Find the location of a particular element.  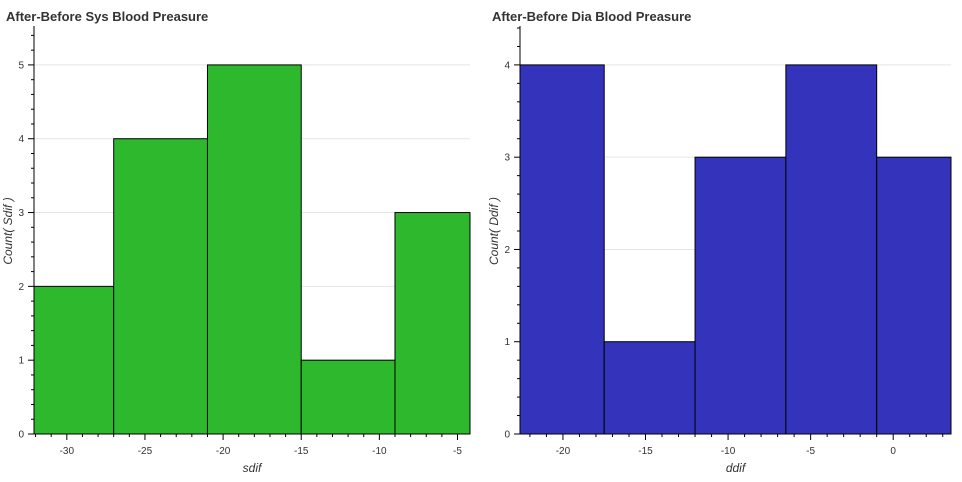

chart-title: After-Before Sys Blood Preasure is located at coordinates (107, 16).